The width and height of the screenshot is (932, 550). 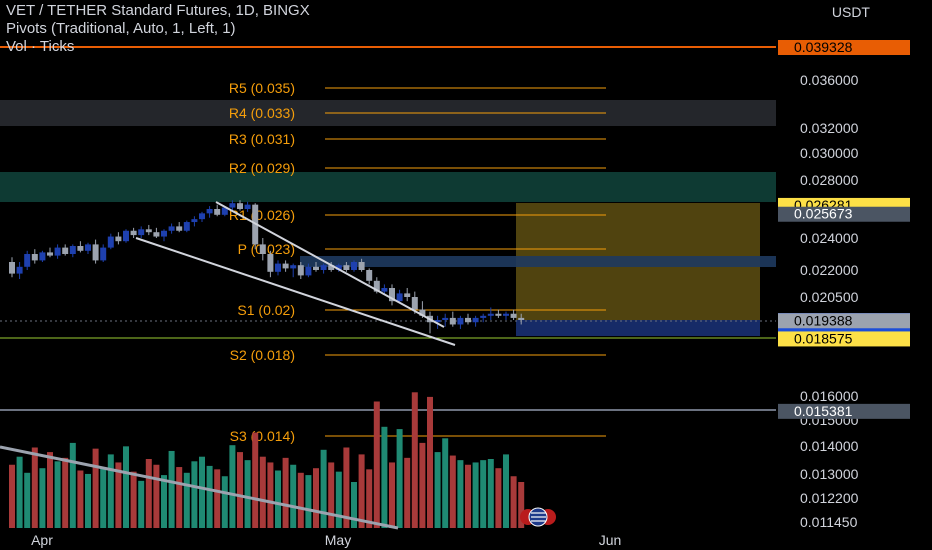 What do you see at coordinates (638, 328) in the screenshot?
I see `long-position-stop-zone` at bounding box center [638, 328].